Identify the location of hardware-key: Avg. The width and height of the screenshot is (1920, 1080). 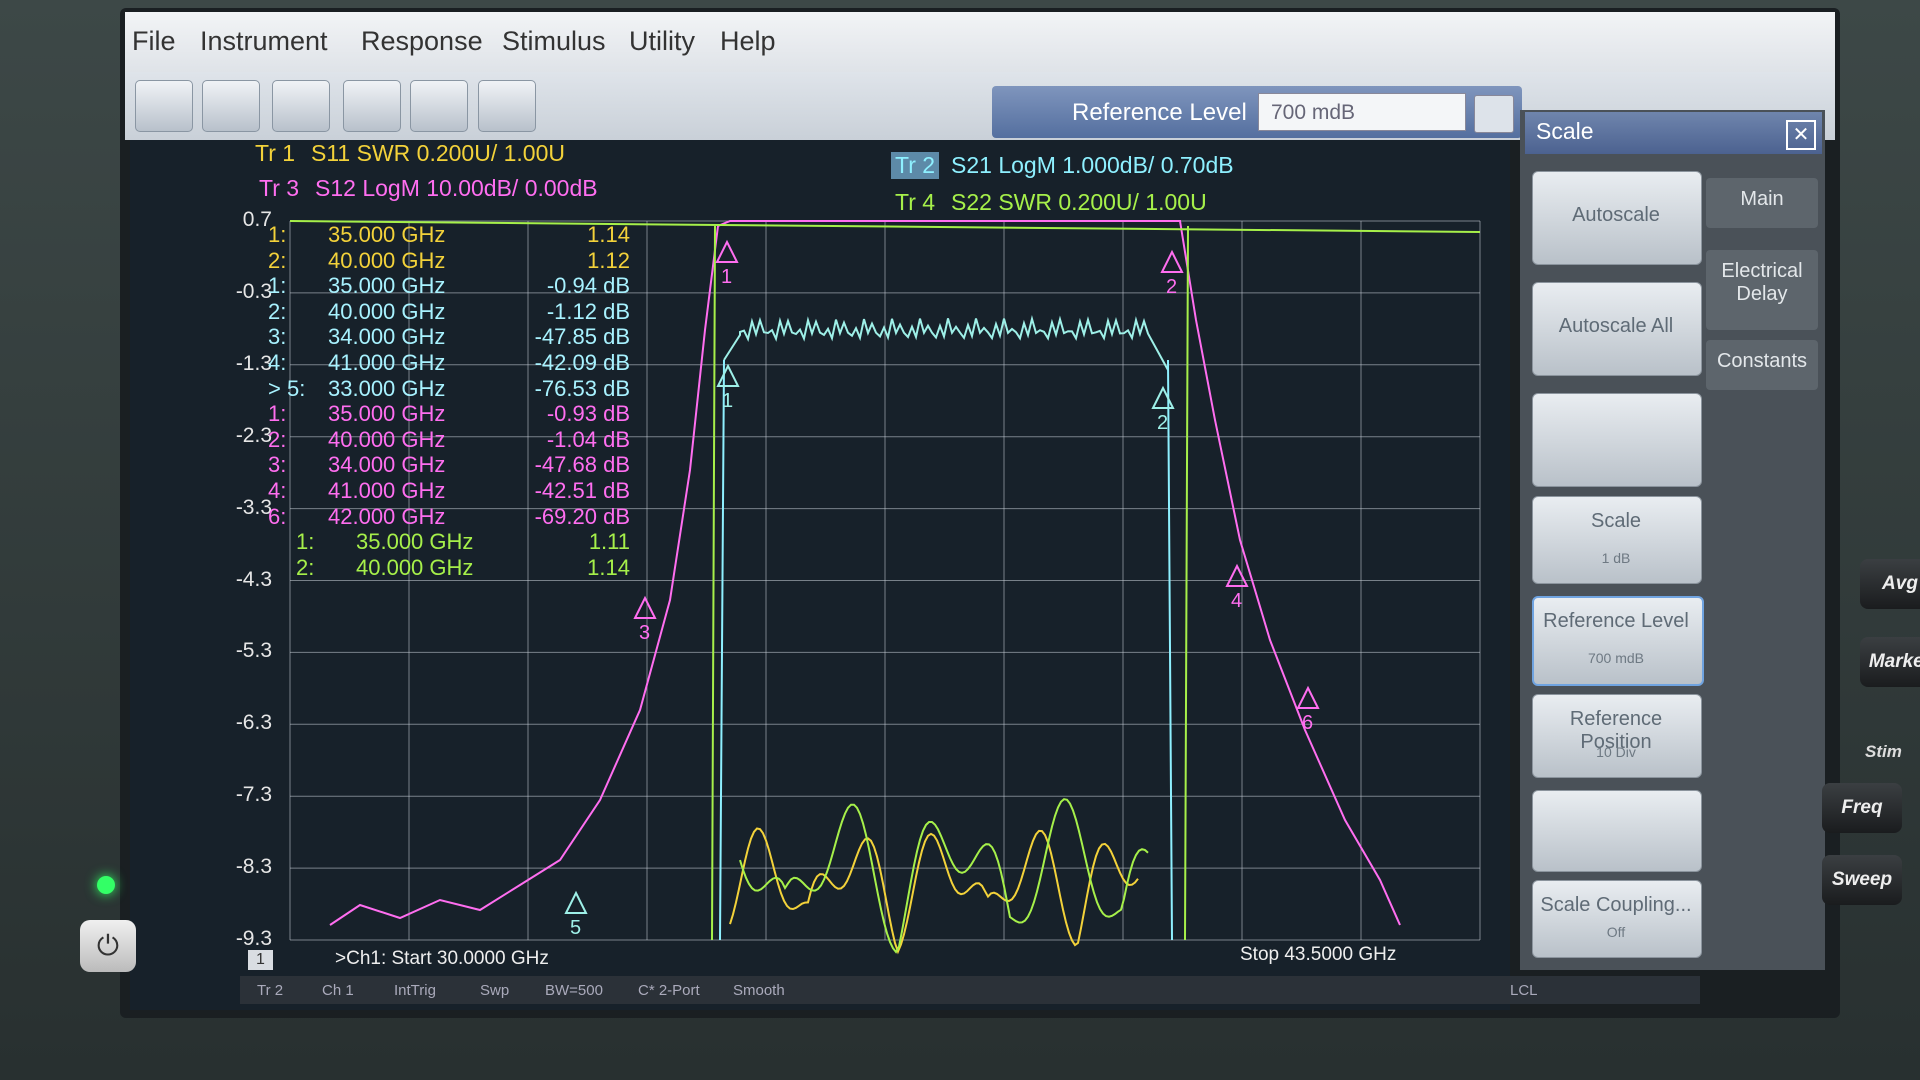
(1890, 584).